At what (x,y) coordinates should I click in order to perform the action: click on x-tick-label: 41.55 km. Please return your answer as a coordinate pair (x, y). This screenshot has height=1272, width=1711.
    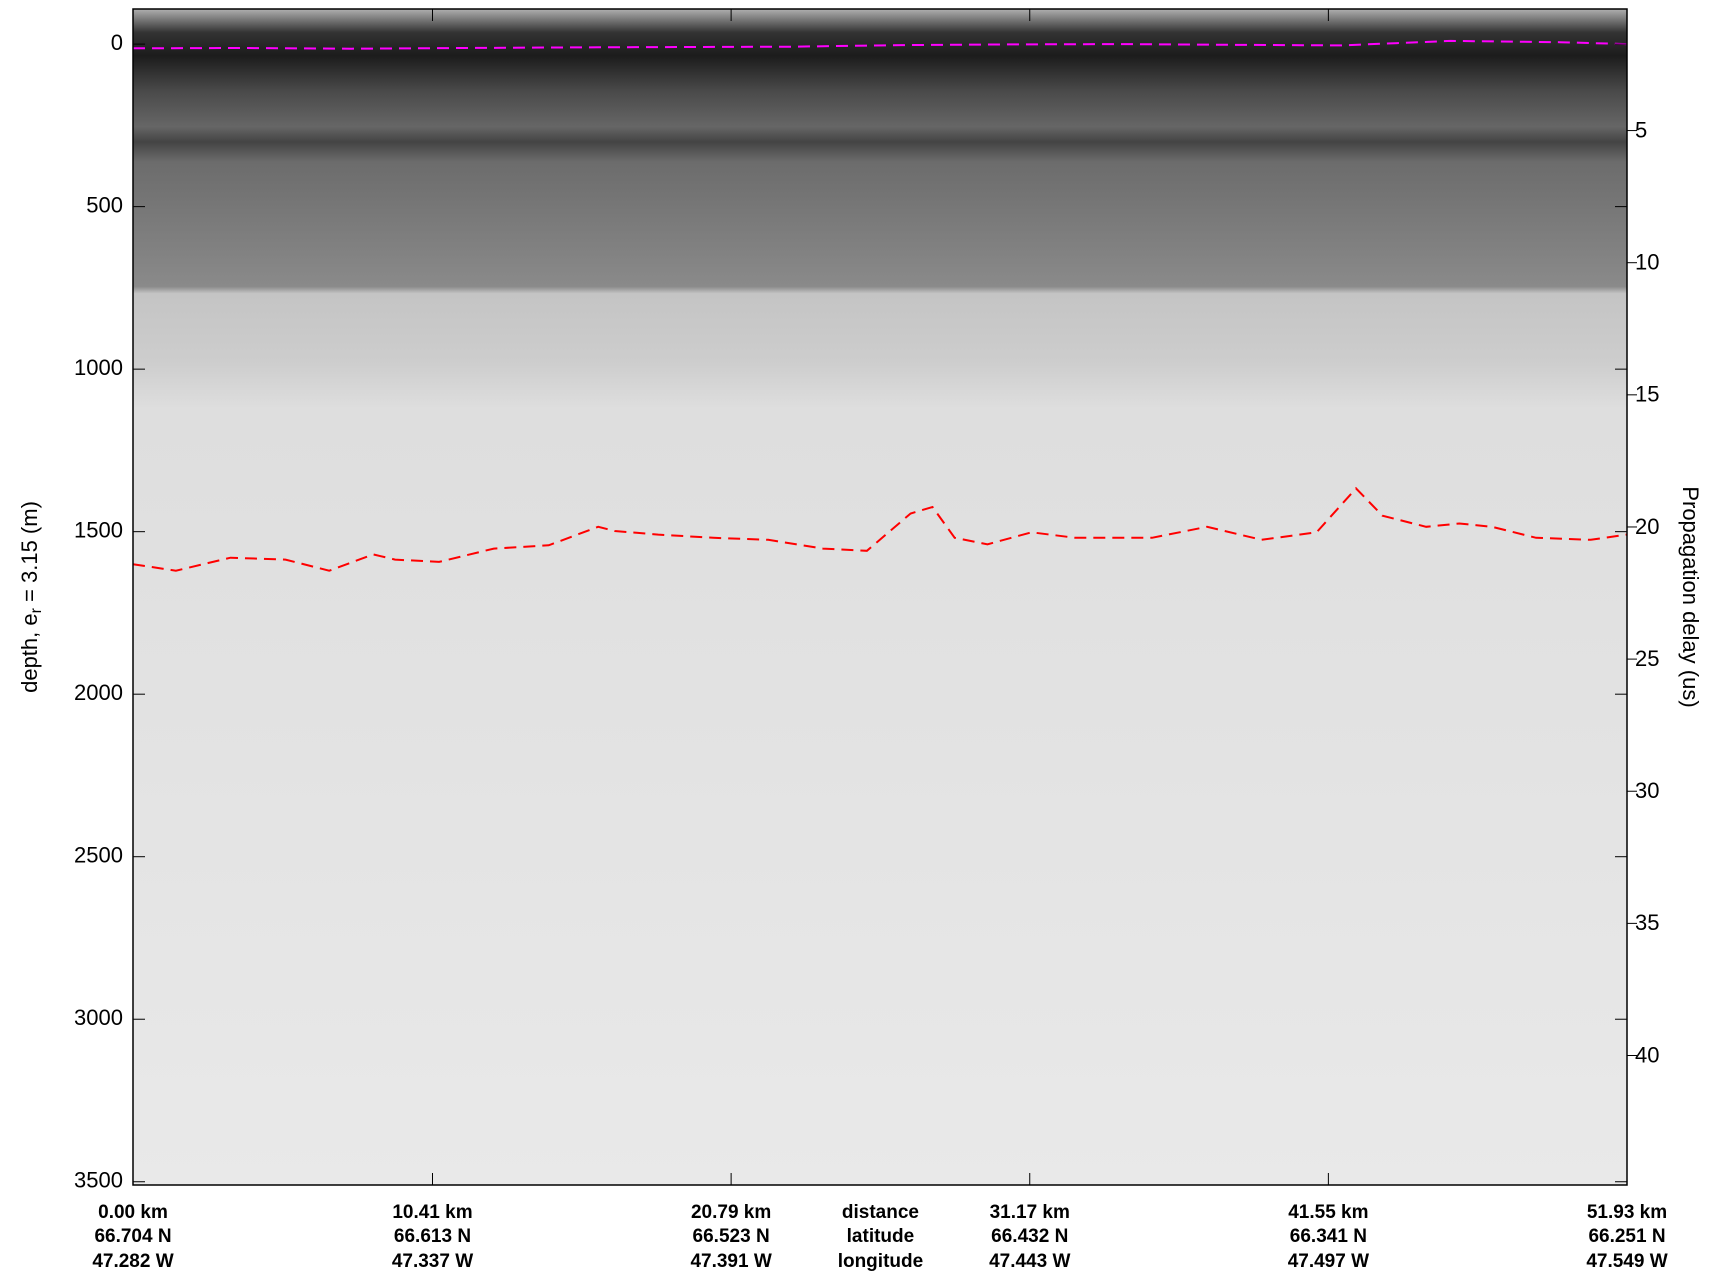
    Looking at the image, I should click on (1328, 1212).